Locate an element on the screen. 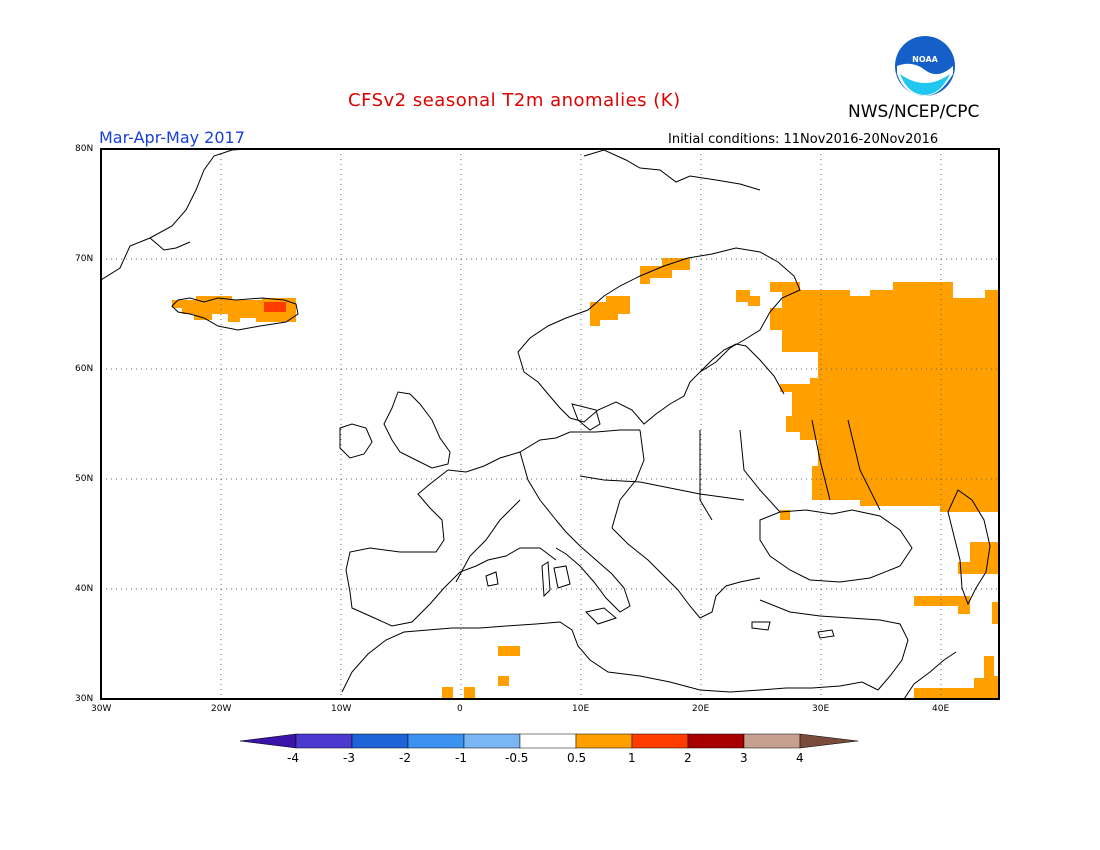 This screenshot has height=850, width=1100. anomaly-cell-iceland-strong is located at coordinates (275, 307).